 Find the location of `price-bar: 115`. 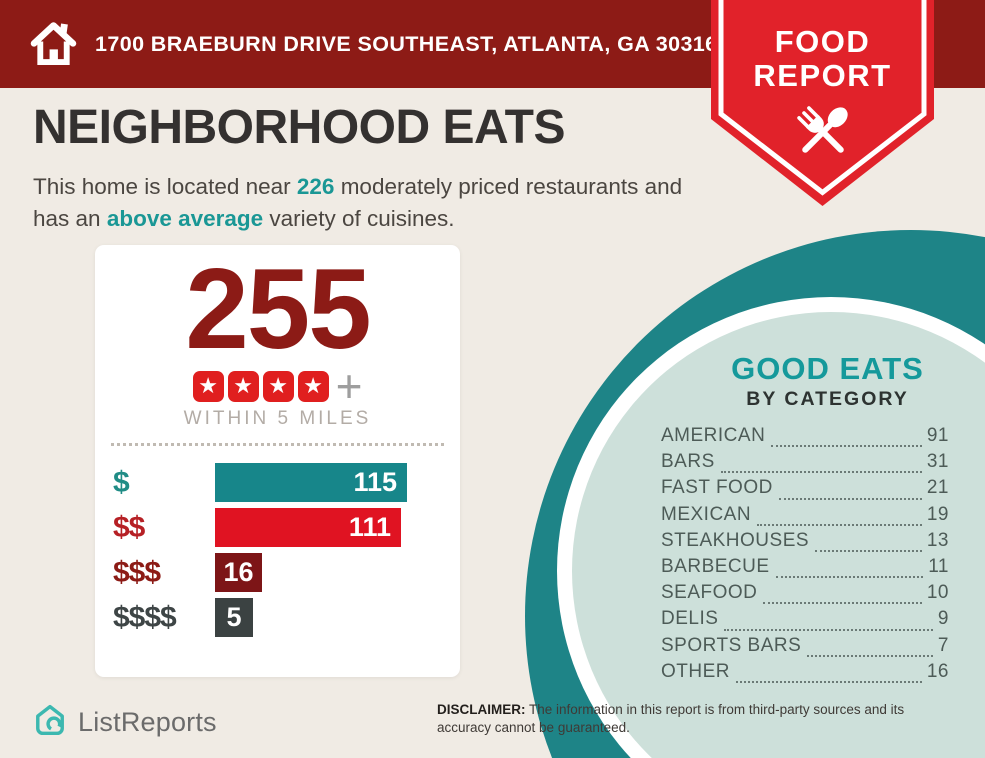

price-bar: 115 is located at coordinates (311, 482).